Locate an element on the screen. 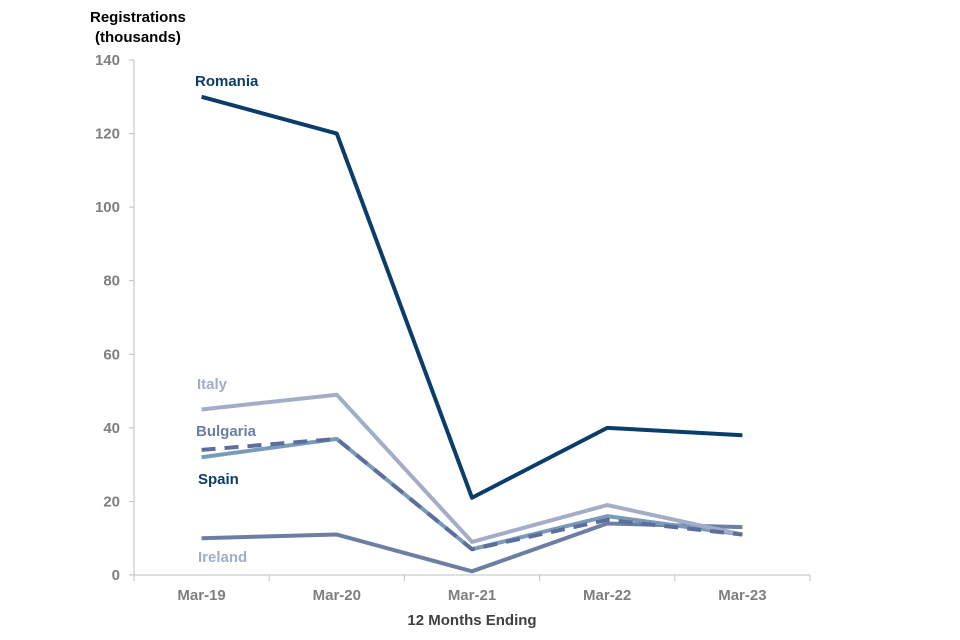  y-tick-label: 80 is located at coordinates (111, 281).